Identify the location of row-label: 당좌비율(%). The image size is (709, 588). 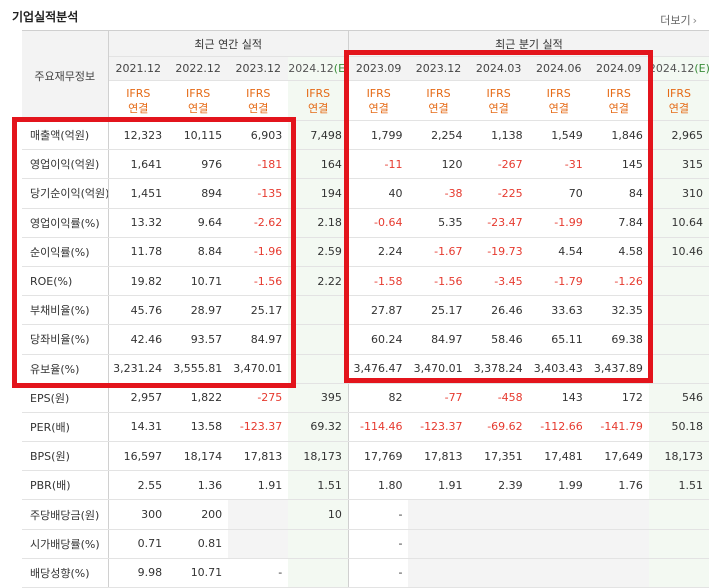
(65, 339).